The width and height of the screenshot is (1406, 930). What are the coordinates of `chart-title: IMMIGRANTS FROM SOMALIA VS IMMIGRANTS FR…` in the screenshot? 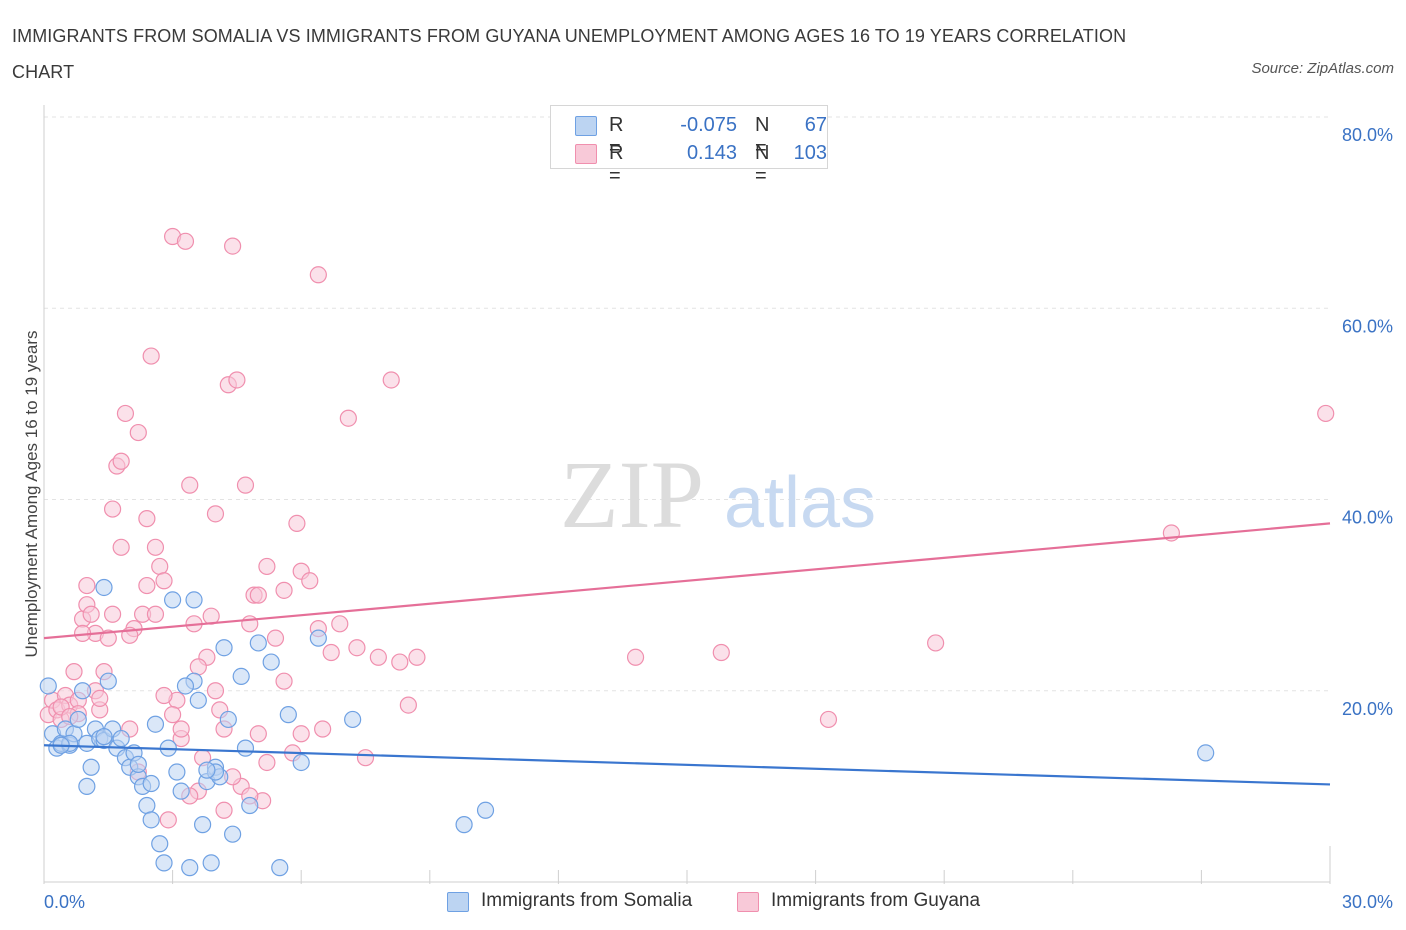 It's located at (569, 54).